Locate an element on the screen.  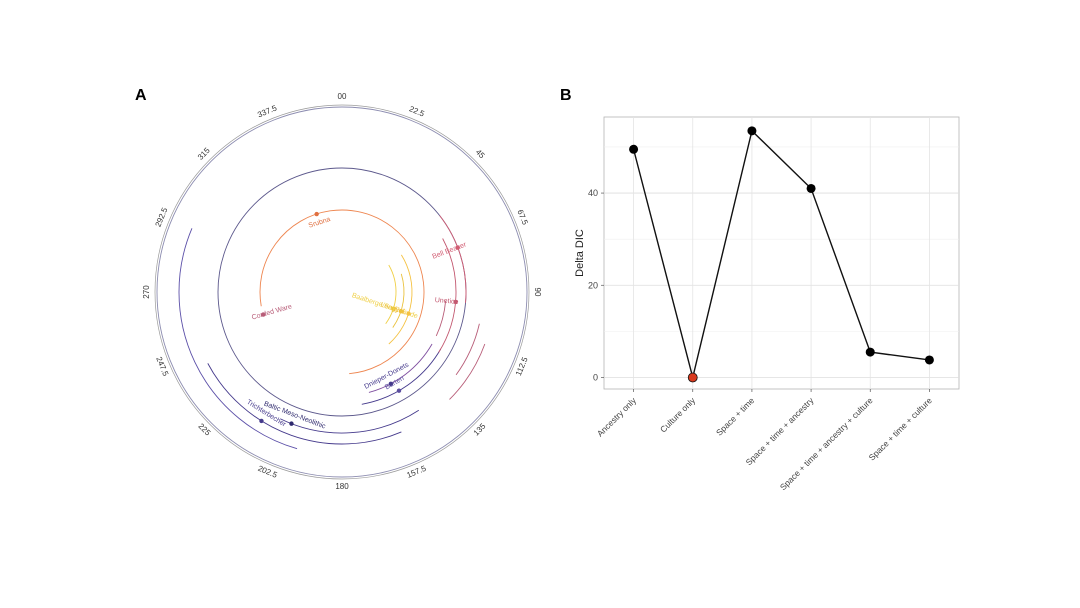
y-tick-label: 0 is located at coordinates (595, 377).